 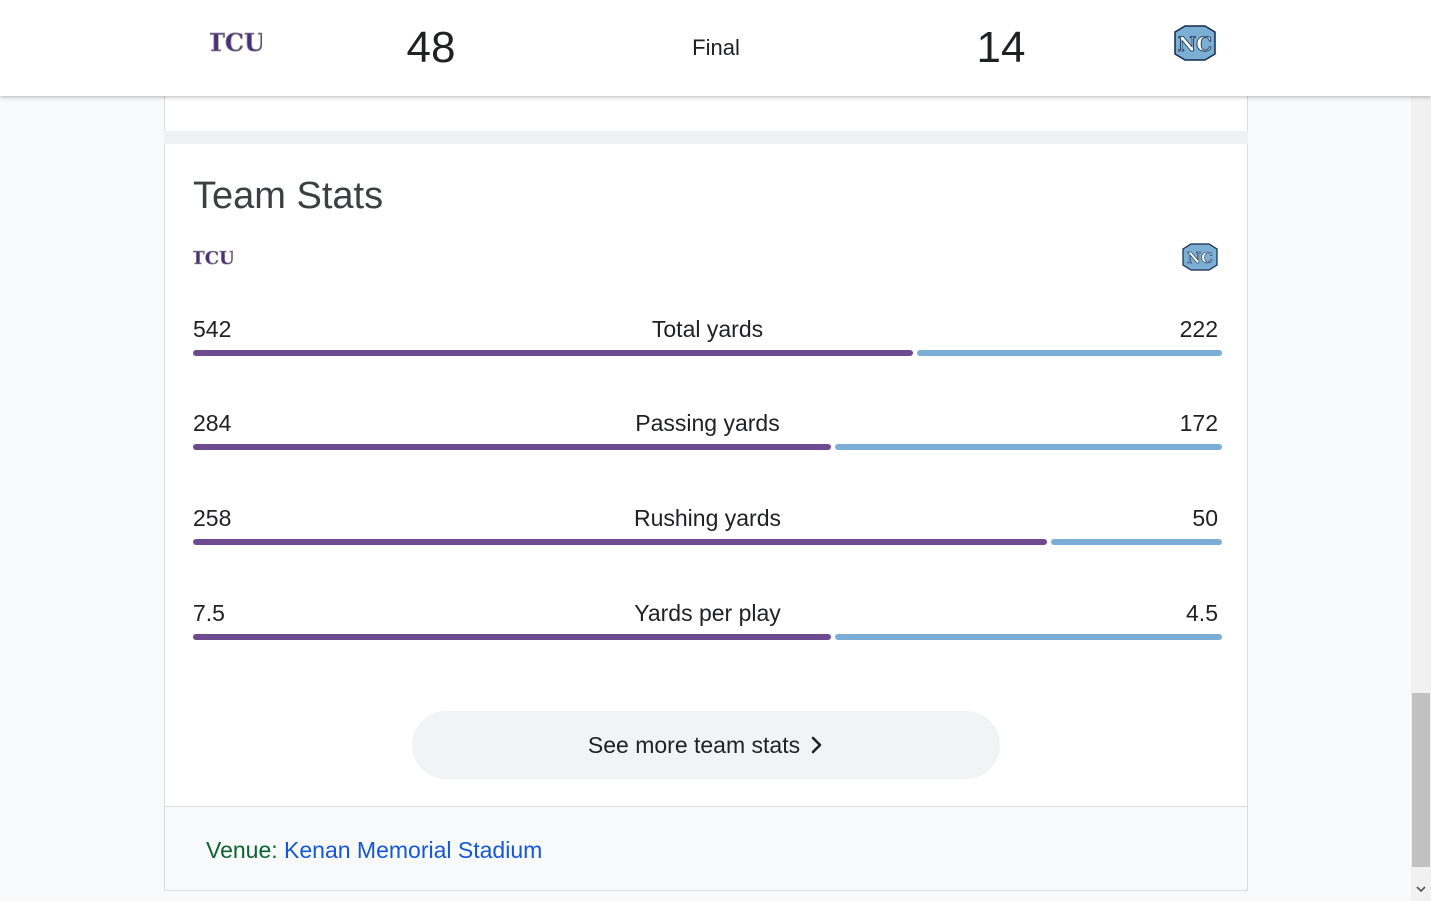 I want to click on scoreboard-header: TCU 48 Final 14 NC, so click(x=715, y=48).